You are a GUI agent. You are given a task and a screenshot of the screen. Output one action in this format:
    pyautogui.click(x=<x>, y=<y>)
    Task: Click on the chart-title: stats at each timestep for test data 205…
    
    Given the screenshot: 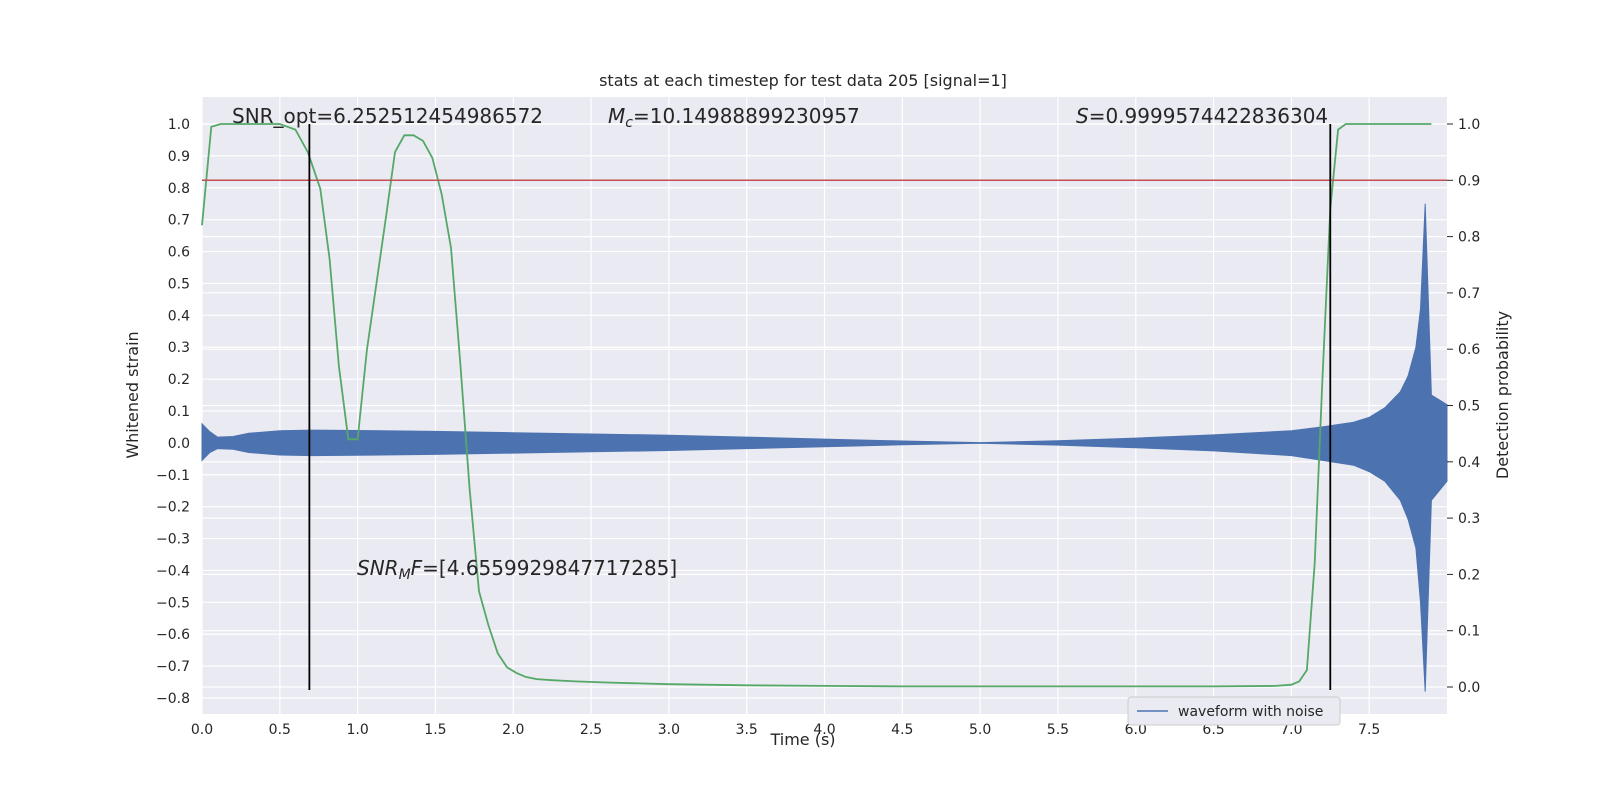 What is the action you would take?
    pyautogui.click(x=803, y=80)
    